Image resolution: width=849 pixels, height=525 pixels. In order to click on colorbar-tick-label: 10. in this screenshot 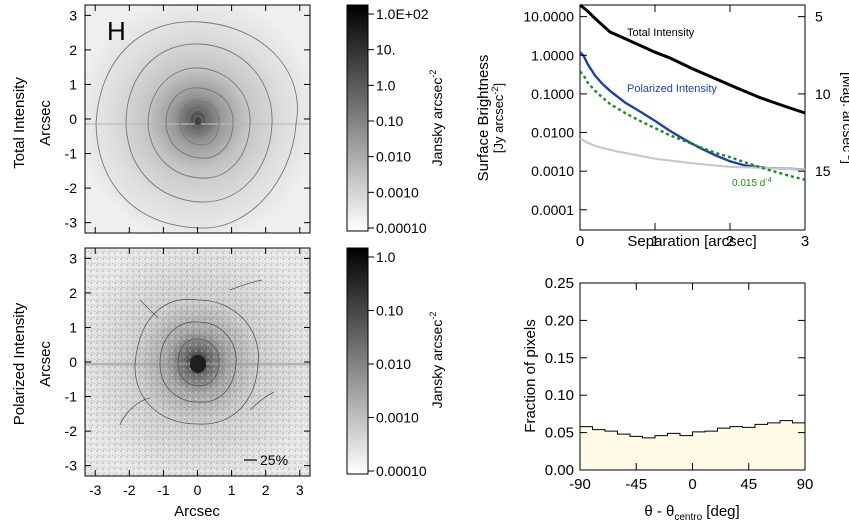, I will do `click(385, 50)`.